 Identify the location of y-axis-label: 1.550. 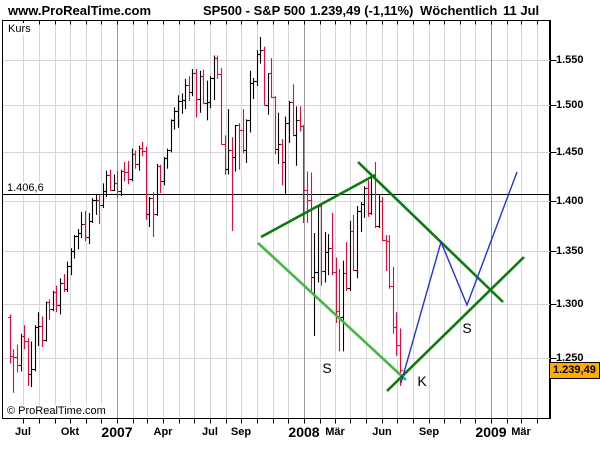
(570, 60).